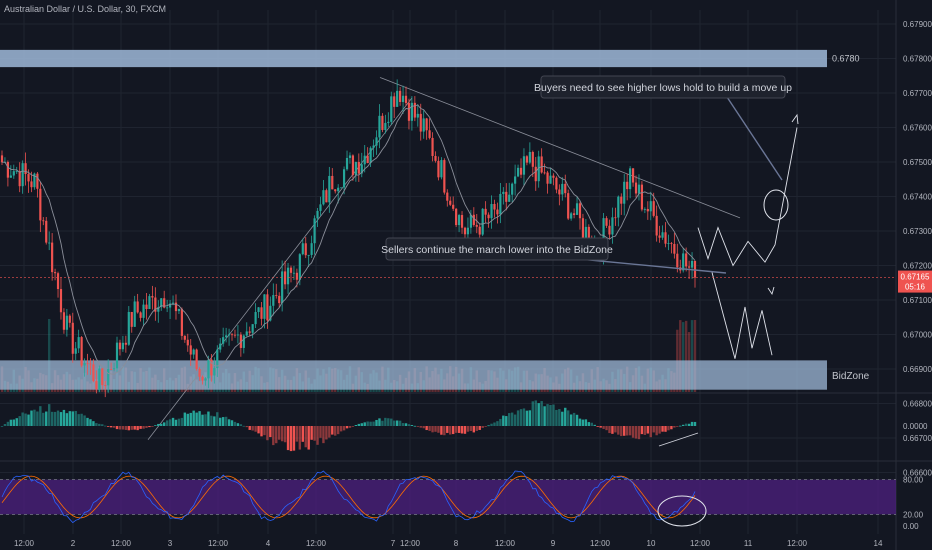 This screenshot has height=550, width=932. I want to click on price-tick-label: 0.66900, so click(917, 369).